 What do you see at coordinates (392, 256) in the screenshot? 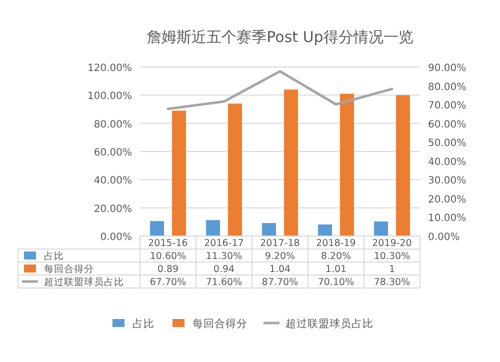
I see `data-label: 10.30%` at bounding box center [392, 256].